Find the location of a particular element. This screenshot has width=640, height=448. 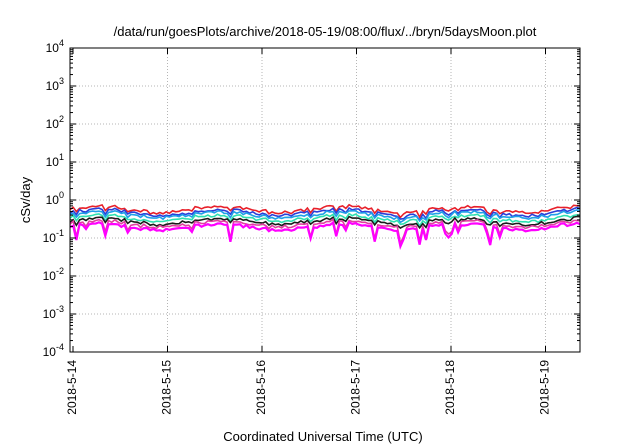

y-tick-label: 10⁴ is located at coordinates (55, 46).